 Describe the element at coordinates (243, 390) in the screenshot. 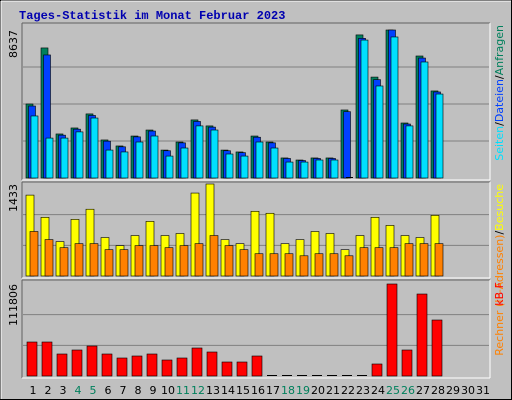

I see `x-tick-label: 15` at that location.